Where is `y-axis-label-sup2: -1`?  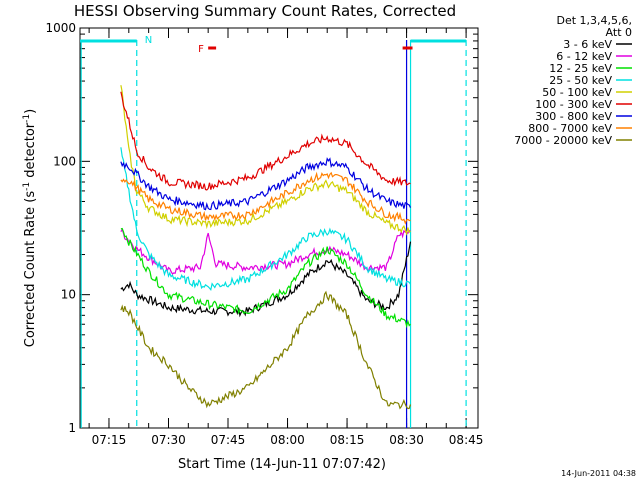 y-axis-label-sup2: -1 is located at coordinates (27, 118).